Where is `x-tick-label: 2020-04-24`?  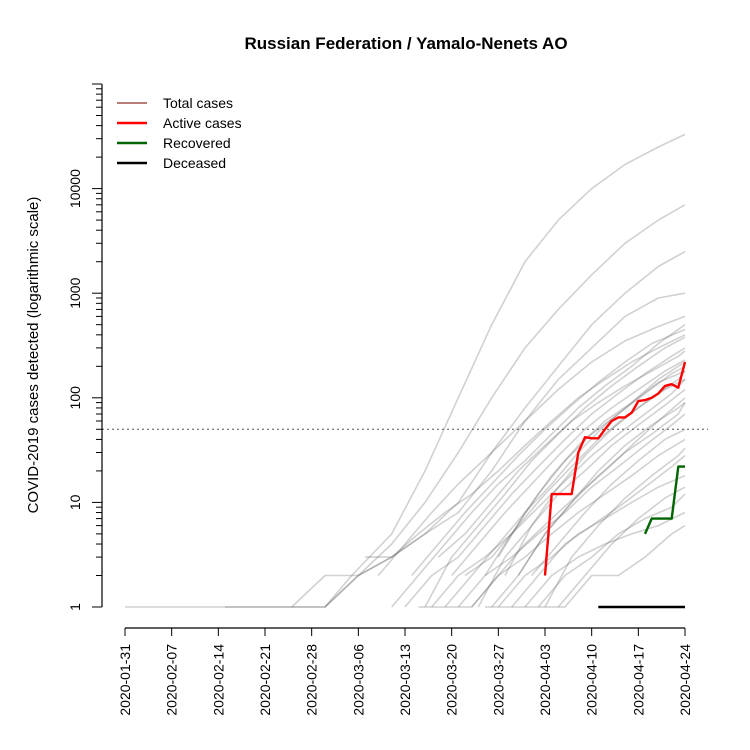 x-tick-label: 2020-04-24 is located at coordinates (685, 680).